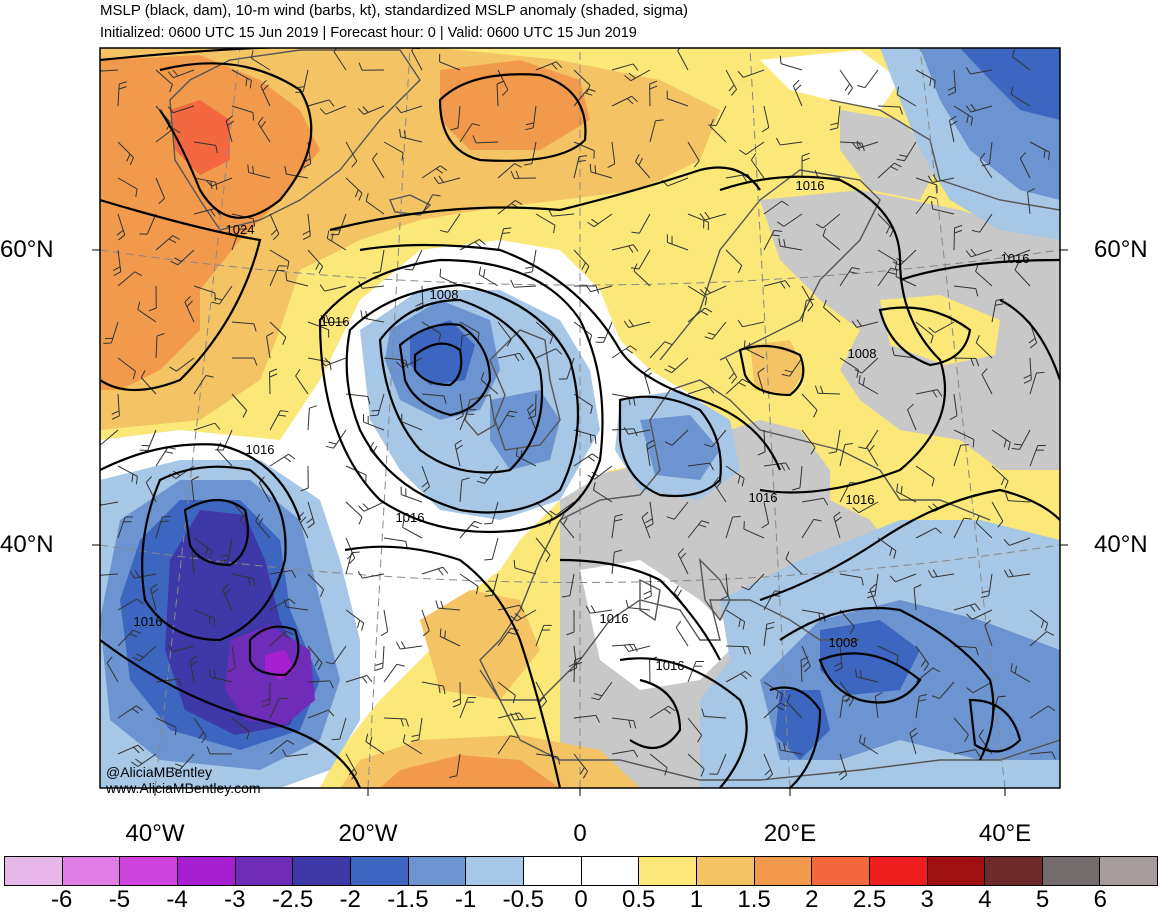 This screenshot has width=1160, height=914. What do you see at coordinates (579, 834) in the screenshot?
I see `lon-label-0: 0` at bounding box center [579, 834].